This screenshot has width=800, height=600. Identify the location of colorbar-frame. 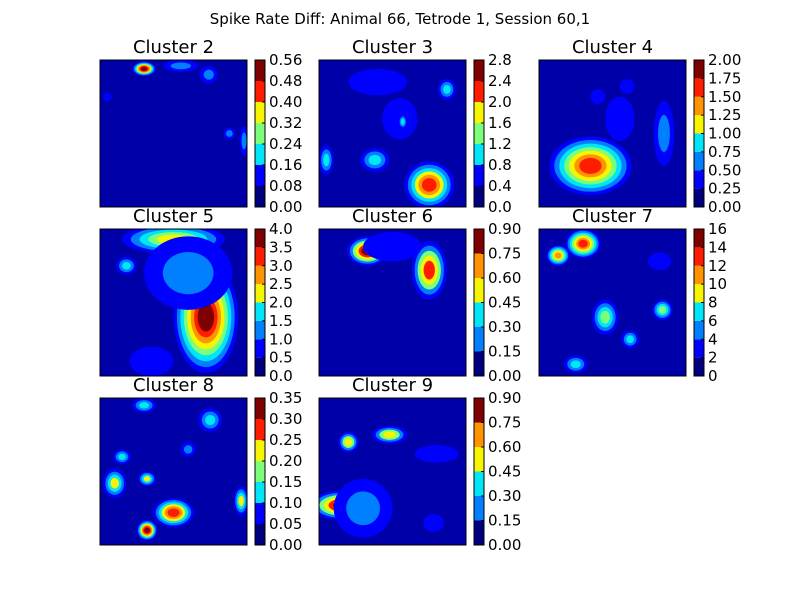
(260, 471).